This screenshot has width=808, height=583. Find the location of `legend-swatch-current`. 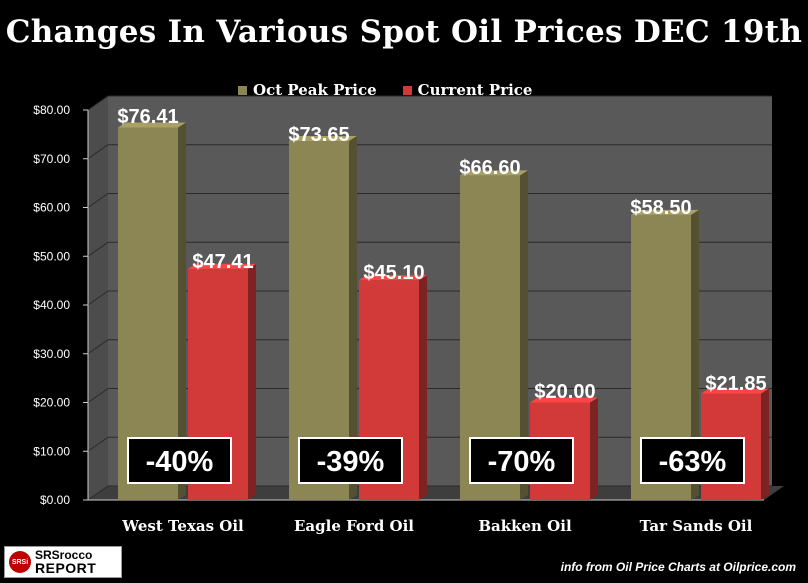

legend-swatch-current is located at coordinates (407, 90).